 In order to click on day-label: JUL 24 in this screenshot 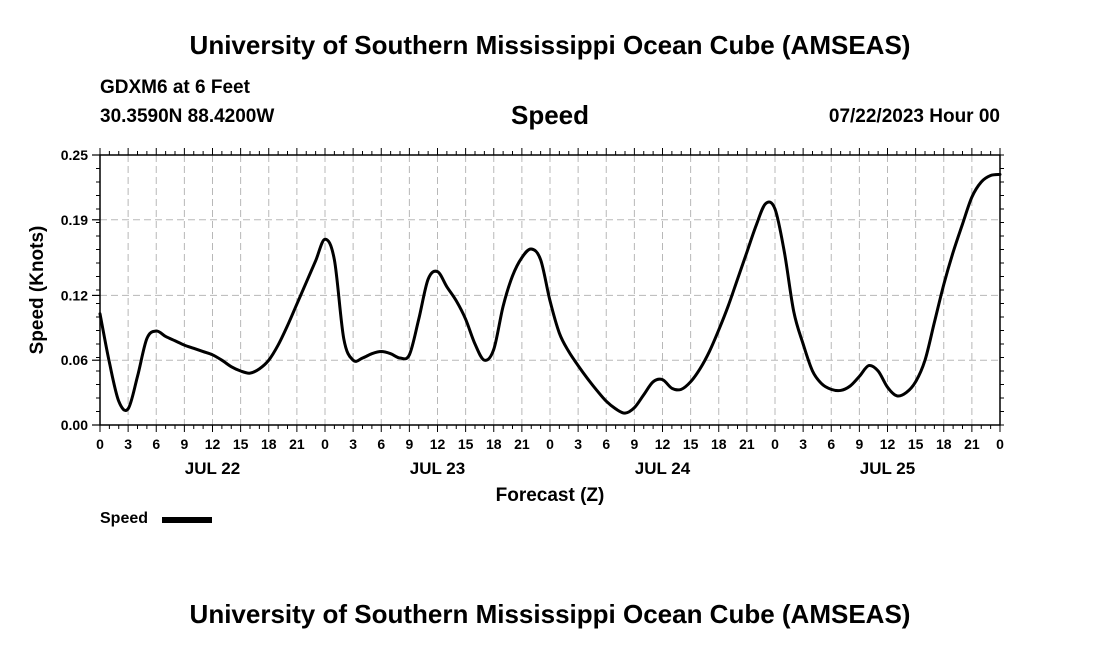, I will do `click(663, 468)`.